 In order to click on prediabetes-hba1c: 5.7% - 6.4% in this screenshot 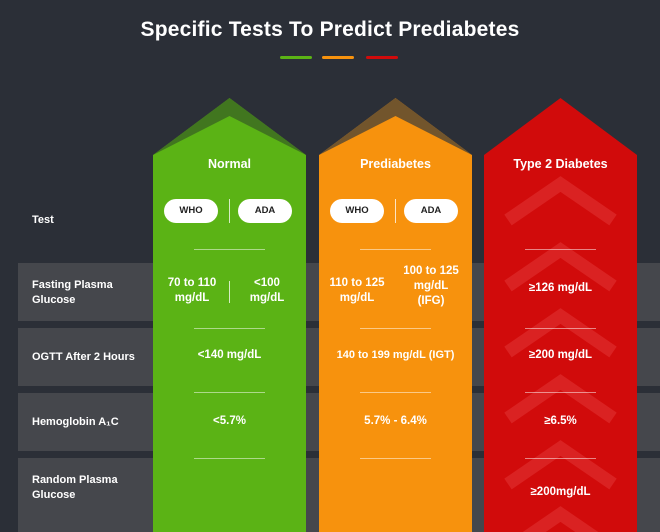, I will do `click(395, 421)`.